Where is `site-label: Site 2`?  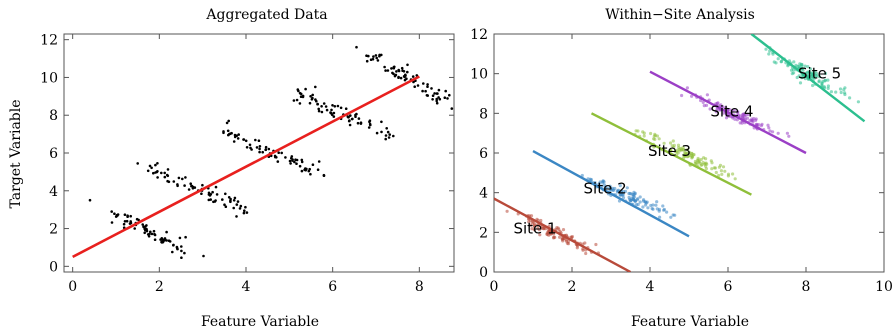 site-label: Site 2 is located at coordinates (605, 189).